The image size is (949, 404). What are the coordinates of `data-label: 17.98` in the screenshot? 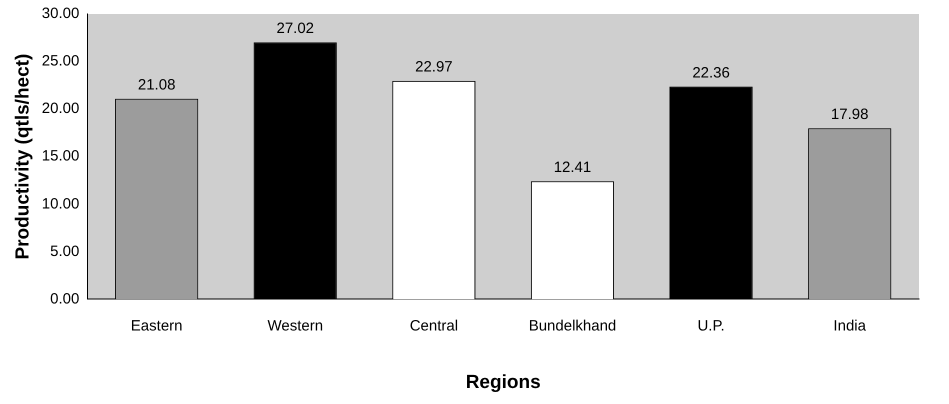 It's located at (849, 114).